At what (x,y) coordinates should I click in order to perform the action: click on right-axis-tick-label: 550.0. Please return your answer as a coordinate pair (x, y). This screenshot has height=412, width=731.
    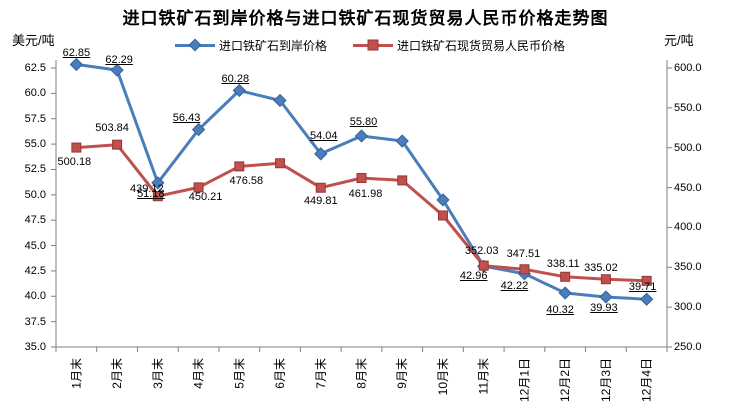
    Looking at the image, I should click on (688, 107).